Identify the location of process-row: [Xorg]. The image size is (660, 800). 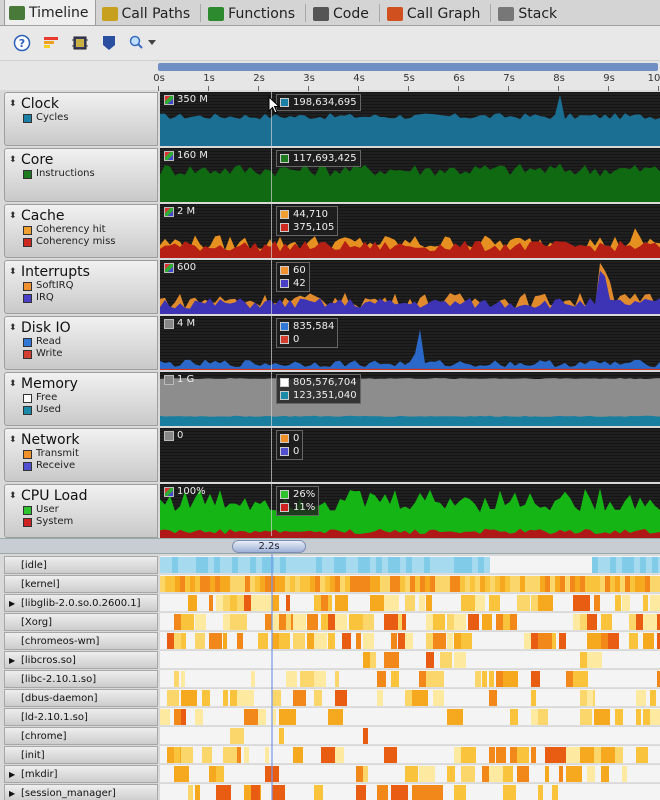
(332, 622).